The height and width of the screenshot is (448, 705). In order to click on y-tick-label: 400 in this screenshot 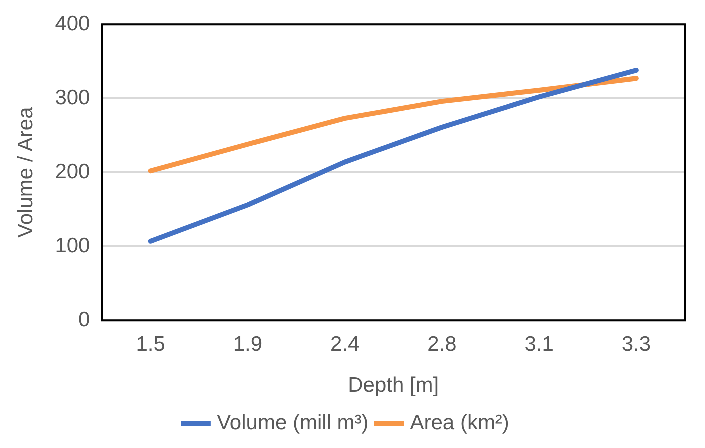, I will do `click(72, 24)`.